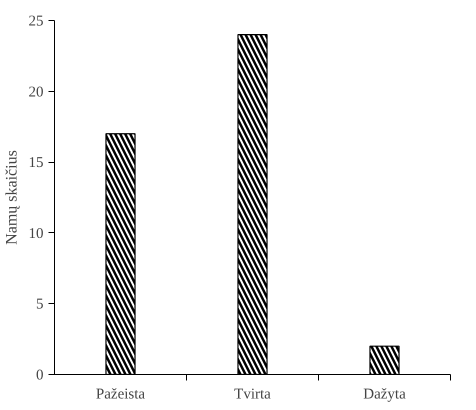  I want to click on y-axis-title: Namų skaičius, so click(12, 197).